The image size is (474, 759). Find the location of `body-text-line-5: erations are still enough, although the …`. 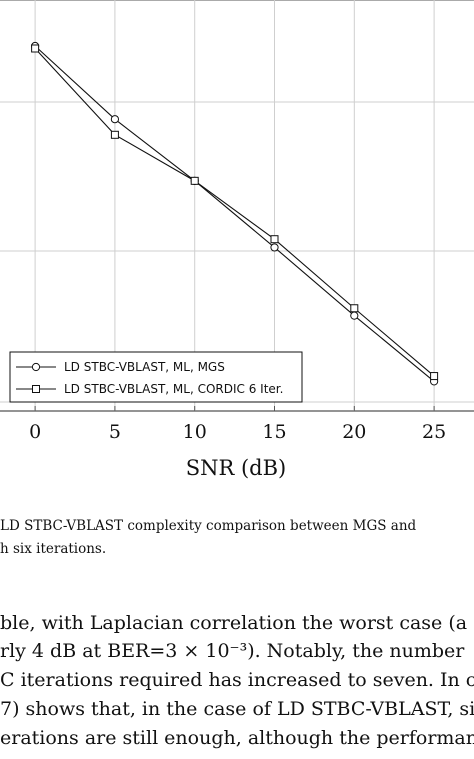

body-text-line-5: erations are still enough, although the … is located at coordinates (237, 738).